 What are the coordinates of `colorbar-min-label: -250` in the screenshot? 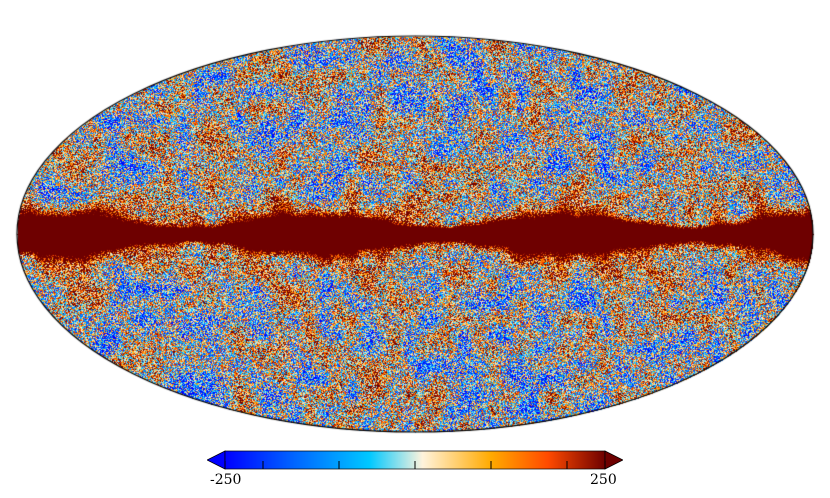 It's located at (226, 480).